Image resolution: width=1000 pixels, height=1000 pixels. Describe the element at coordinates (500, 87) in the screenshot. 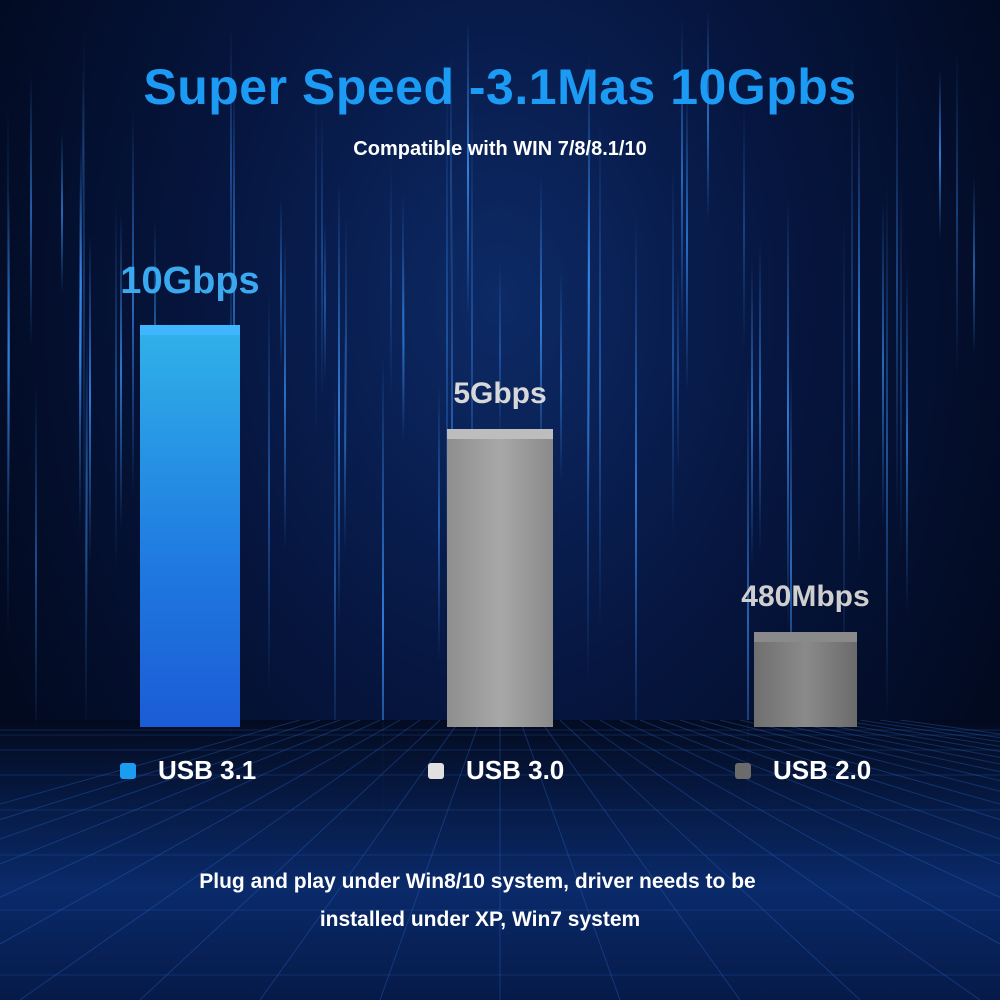

I see `headline: Super Speed -3.1Mas 10Gpbs` at that location.